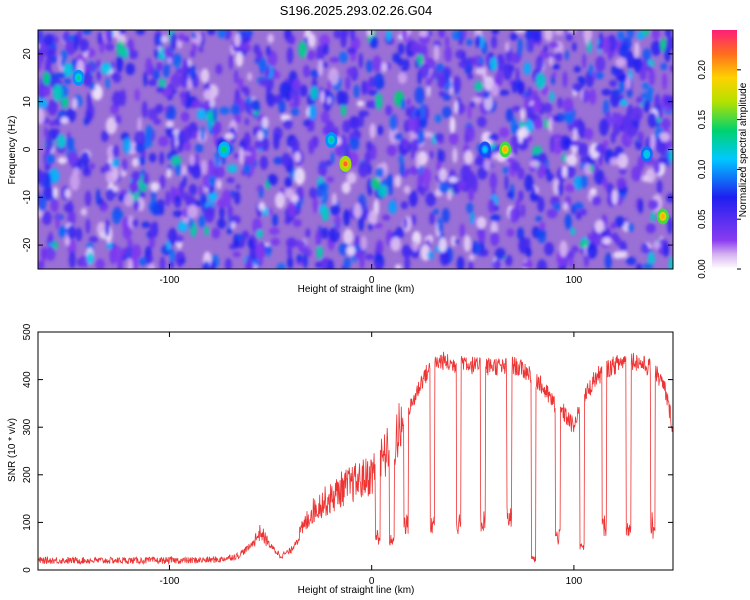 Image resolution: width=750 pixels, height=600 pixels. Describe the element at coordinates (27, 149) in the screenshot. I see `heatmap-ytick-label-2: 0` at that location.